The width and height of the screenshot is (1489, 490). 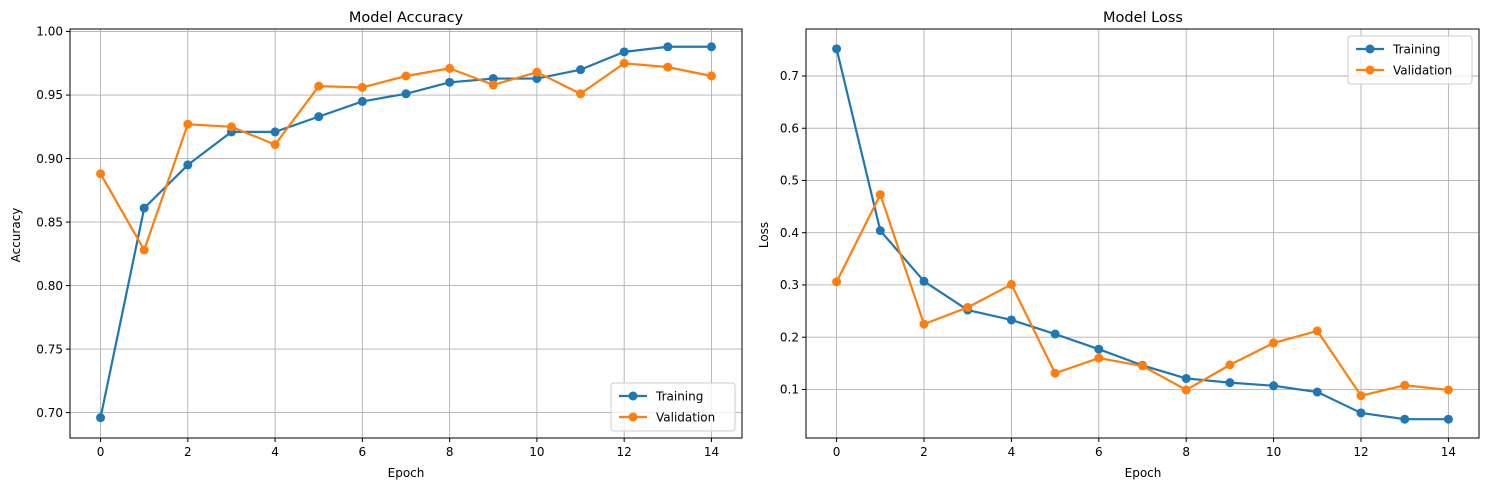 I want to click on accuracy-legend-validation-marker, so click(x=633, y=417).